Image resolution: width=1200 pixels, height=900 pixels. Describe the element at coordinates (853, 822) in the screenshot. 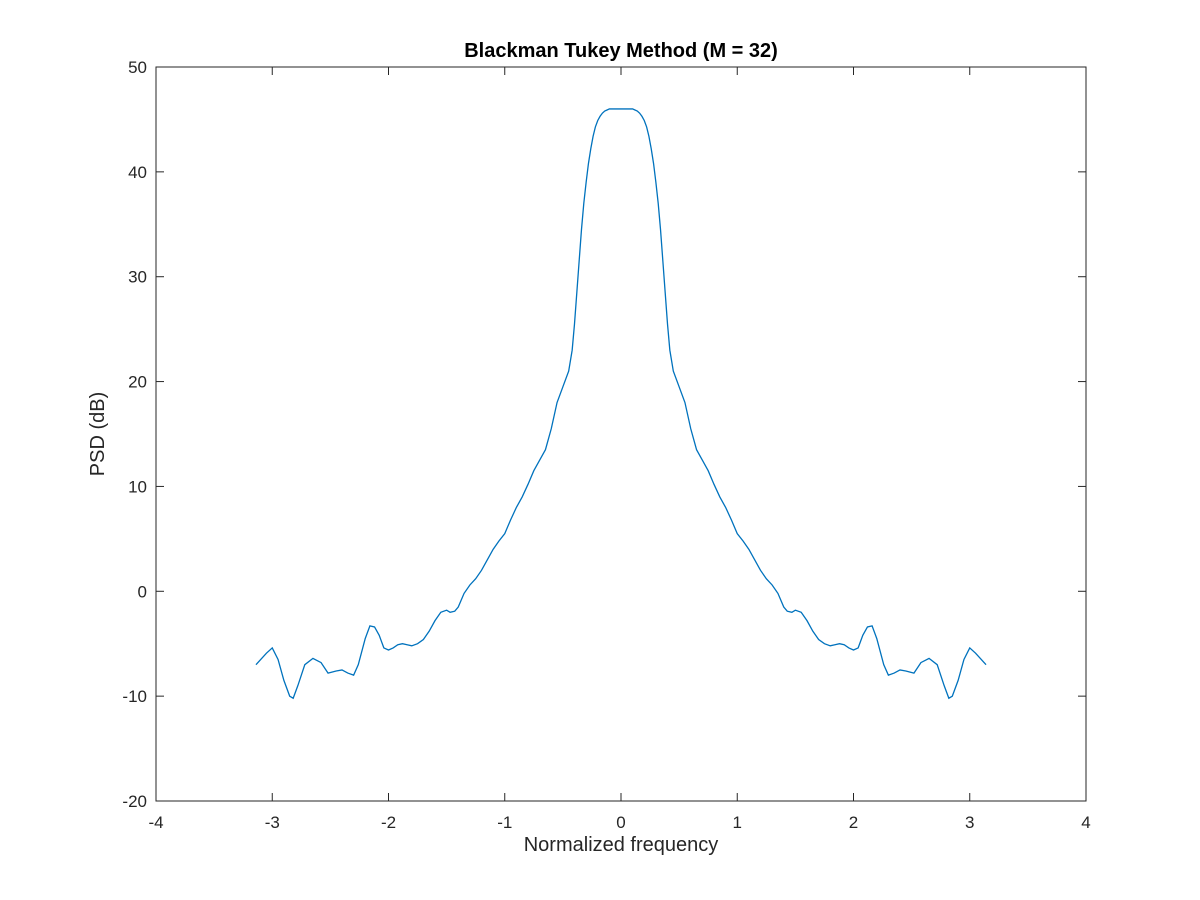

I see `x-tick-label: 2` at that location.